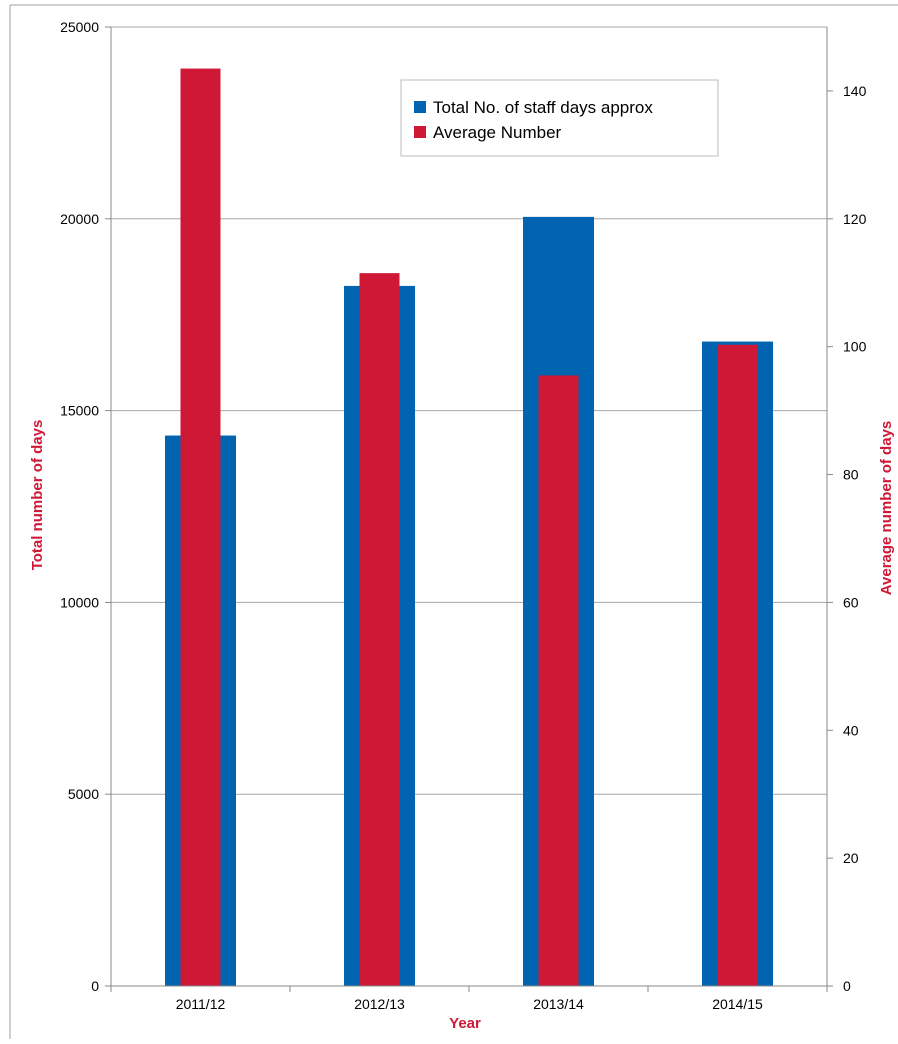 This screenshot has height=1044, width=898. I want to click on x-axis-tick-labels: 2011/12 2012/13 2013/14 2014/15, so click(469, 1004).